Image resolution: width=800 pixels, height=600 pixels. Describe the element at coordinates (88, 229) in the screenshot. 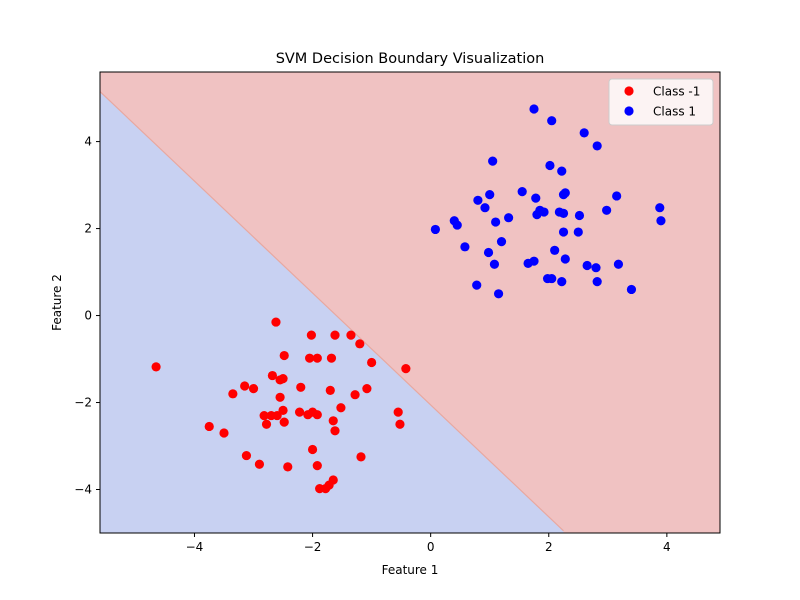

I see `y-tick-label: 2` at that location.